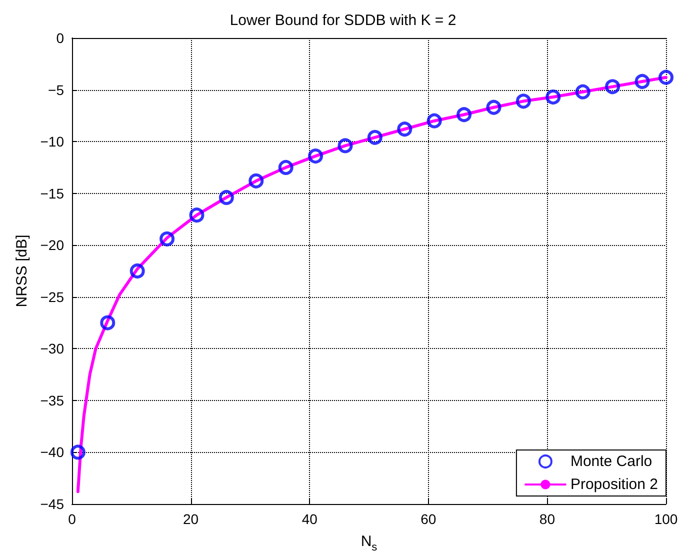 This screenshot has height=558, width=686. Describe the element at coordinates (21, 271) in the screenshot. I see `y-axis-title: NRSS [dB]` at that location.